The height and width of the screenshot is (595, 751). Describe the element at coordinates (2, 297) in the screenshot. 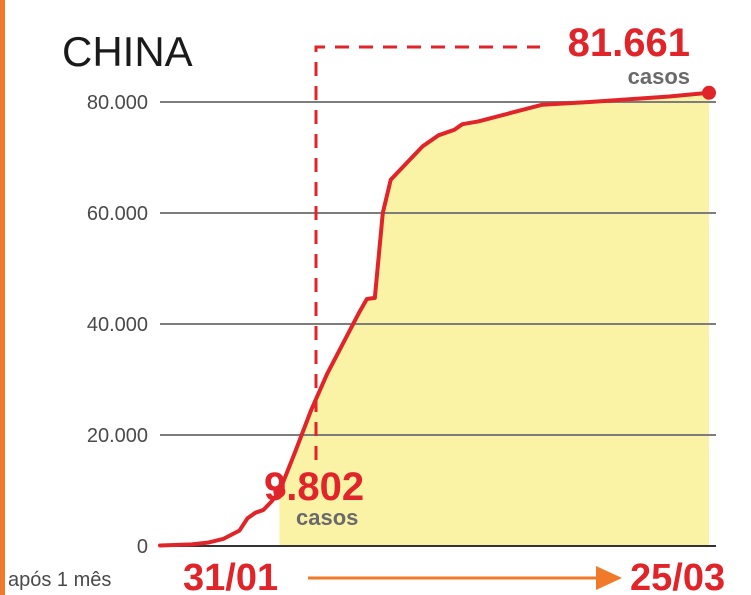

I see `side-accent-bar` at that location.